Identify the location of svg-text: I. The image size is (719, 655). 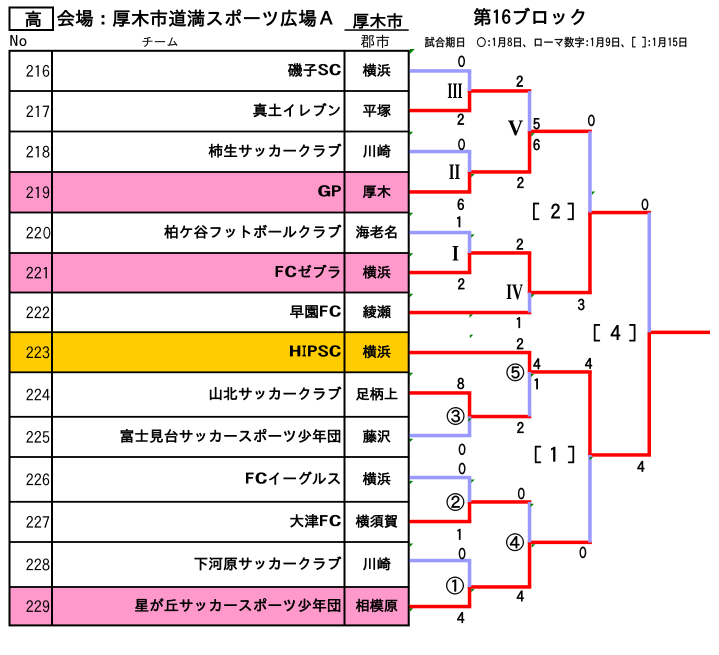
(455, 253).